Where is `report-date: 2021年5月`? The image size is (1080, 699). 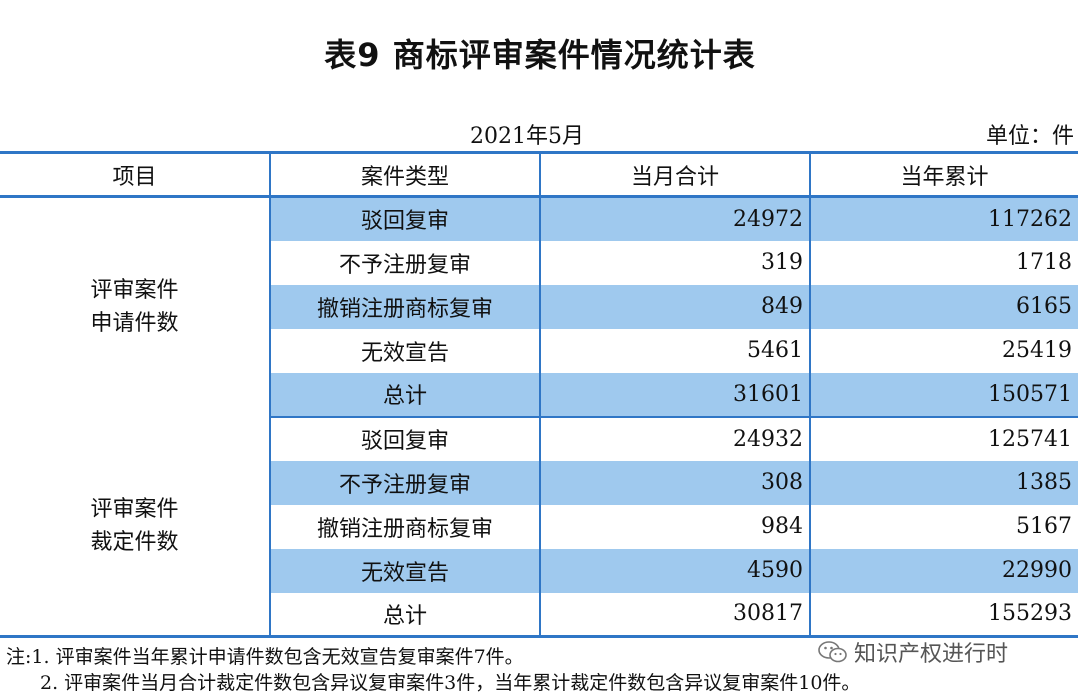
report-date: 2021年5月 is located at coordinates (527, 136).